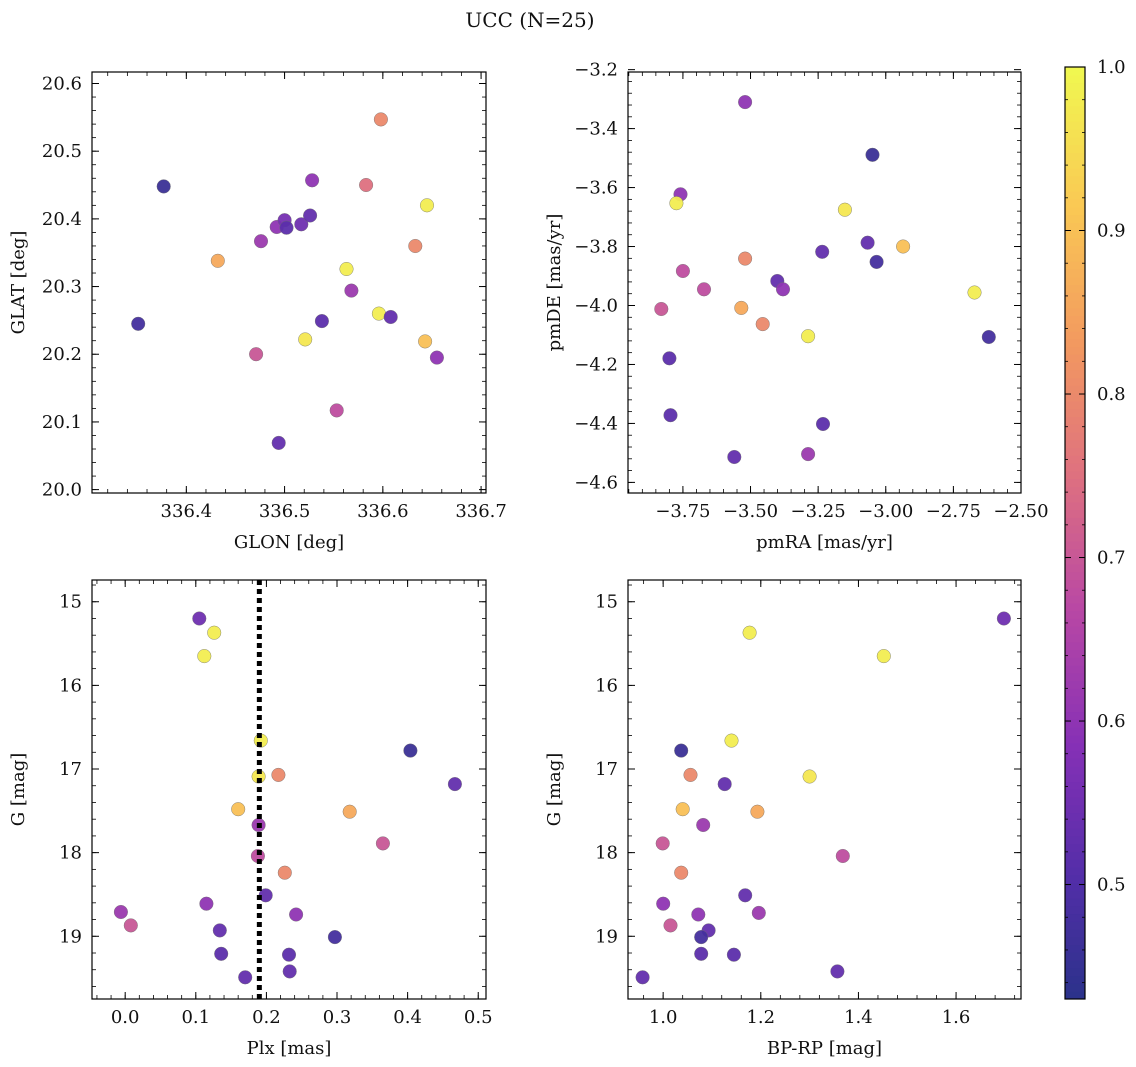  I want to click on colorbar-tick-label: 0.9, so click(1111, 231).